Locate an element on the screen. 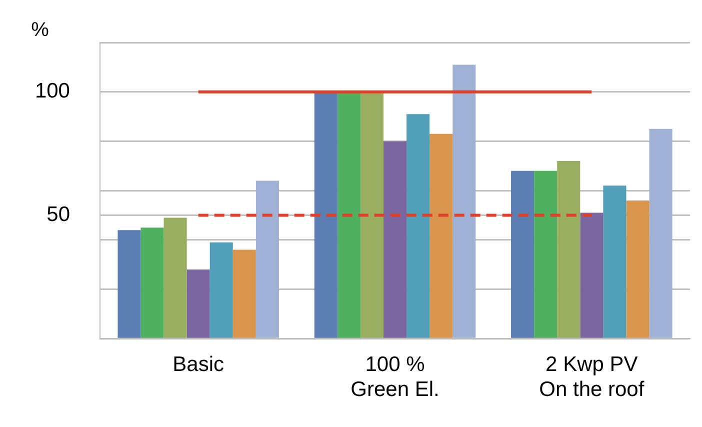  x-tick-label: 2 Kwp PV On the roof is located at coordinates (591, 377).